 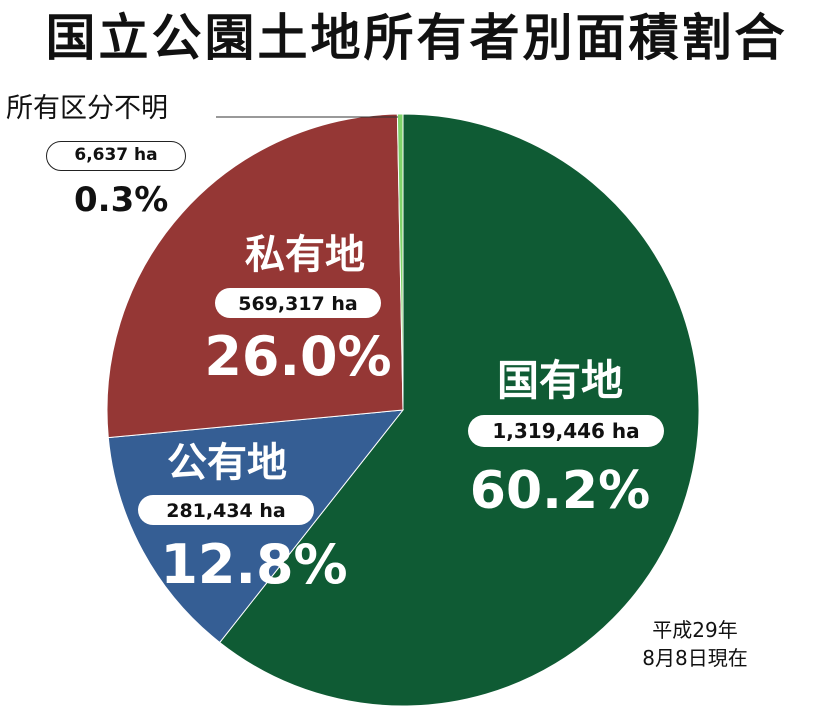 I want to click on area-label-private-land: 569,317 ha, so click(x=298, y=304).